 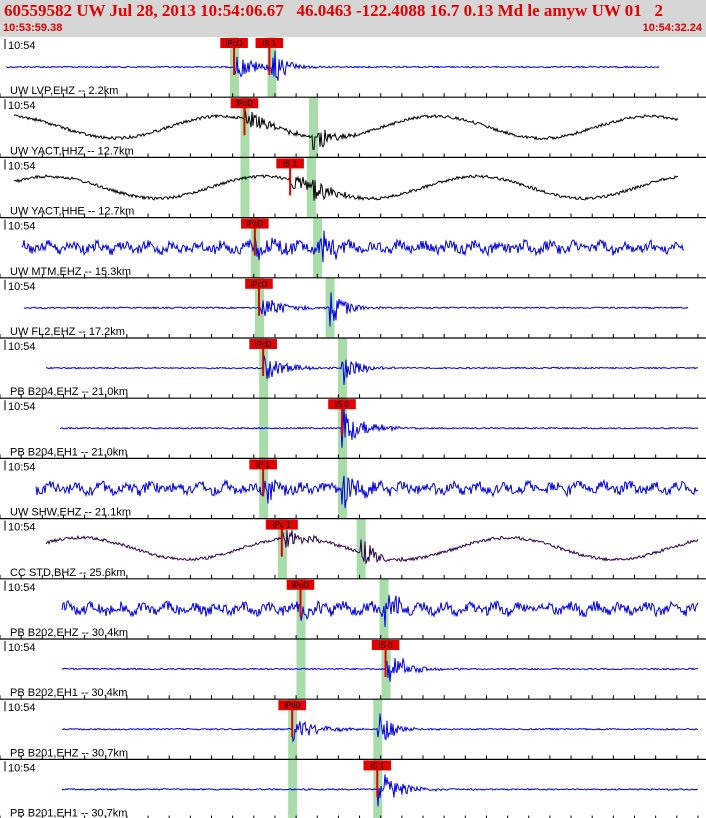 What do you see at coordinates (68, 693) in the screenshot?
I see `trace-station-label: PB B202,EH1 -- 30.4km` at bounding box center [68, 693].